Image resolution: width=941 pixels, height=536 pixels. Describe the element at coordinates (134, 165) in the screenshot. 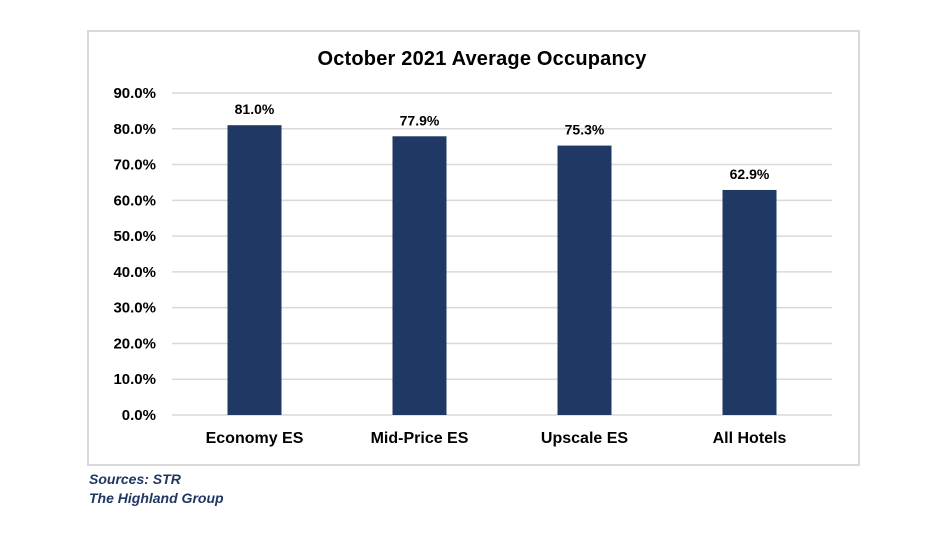

I see `y-tick-label: 70.0%` at that location.